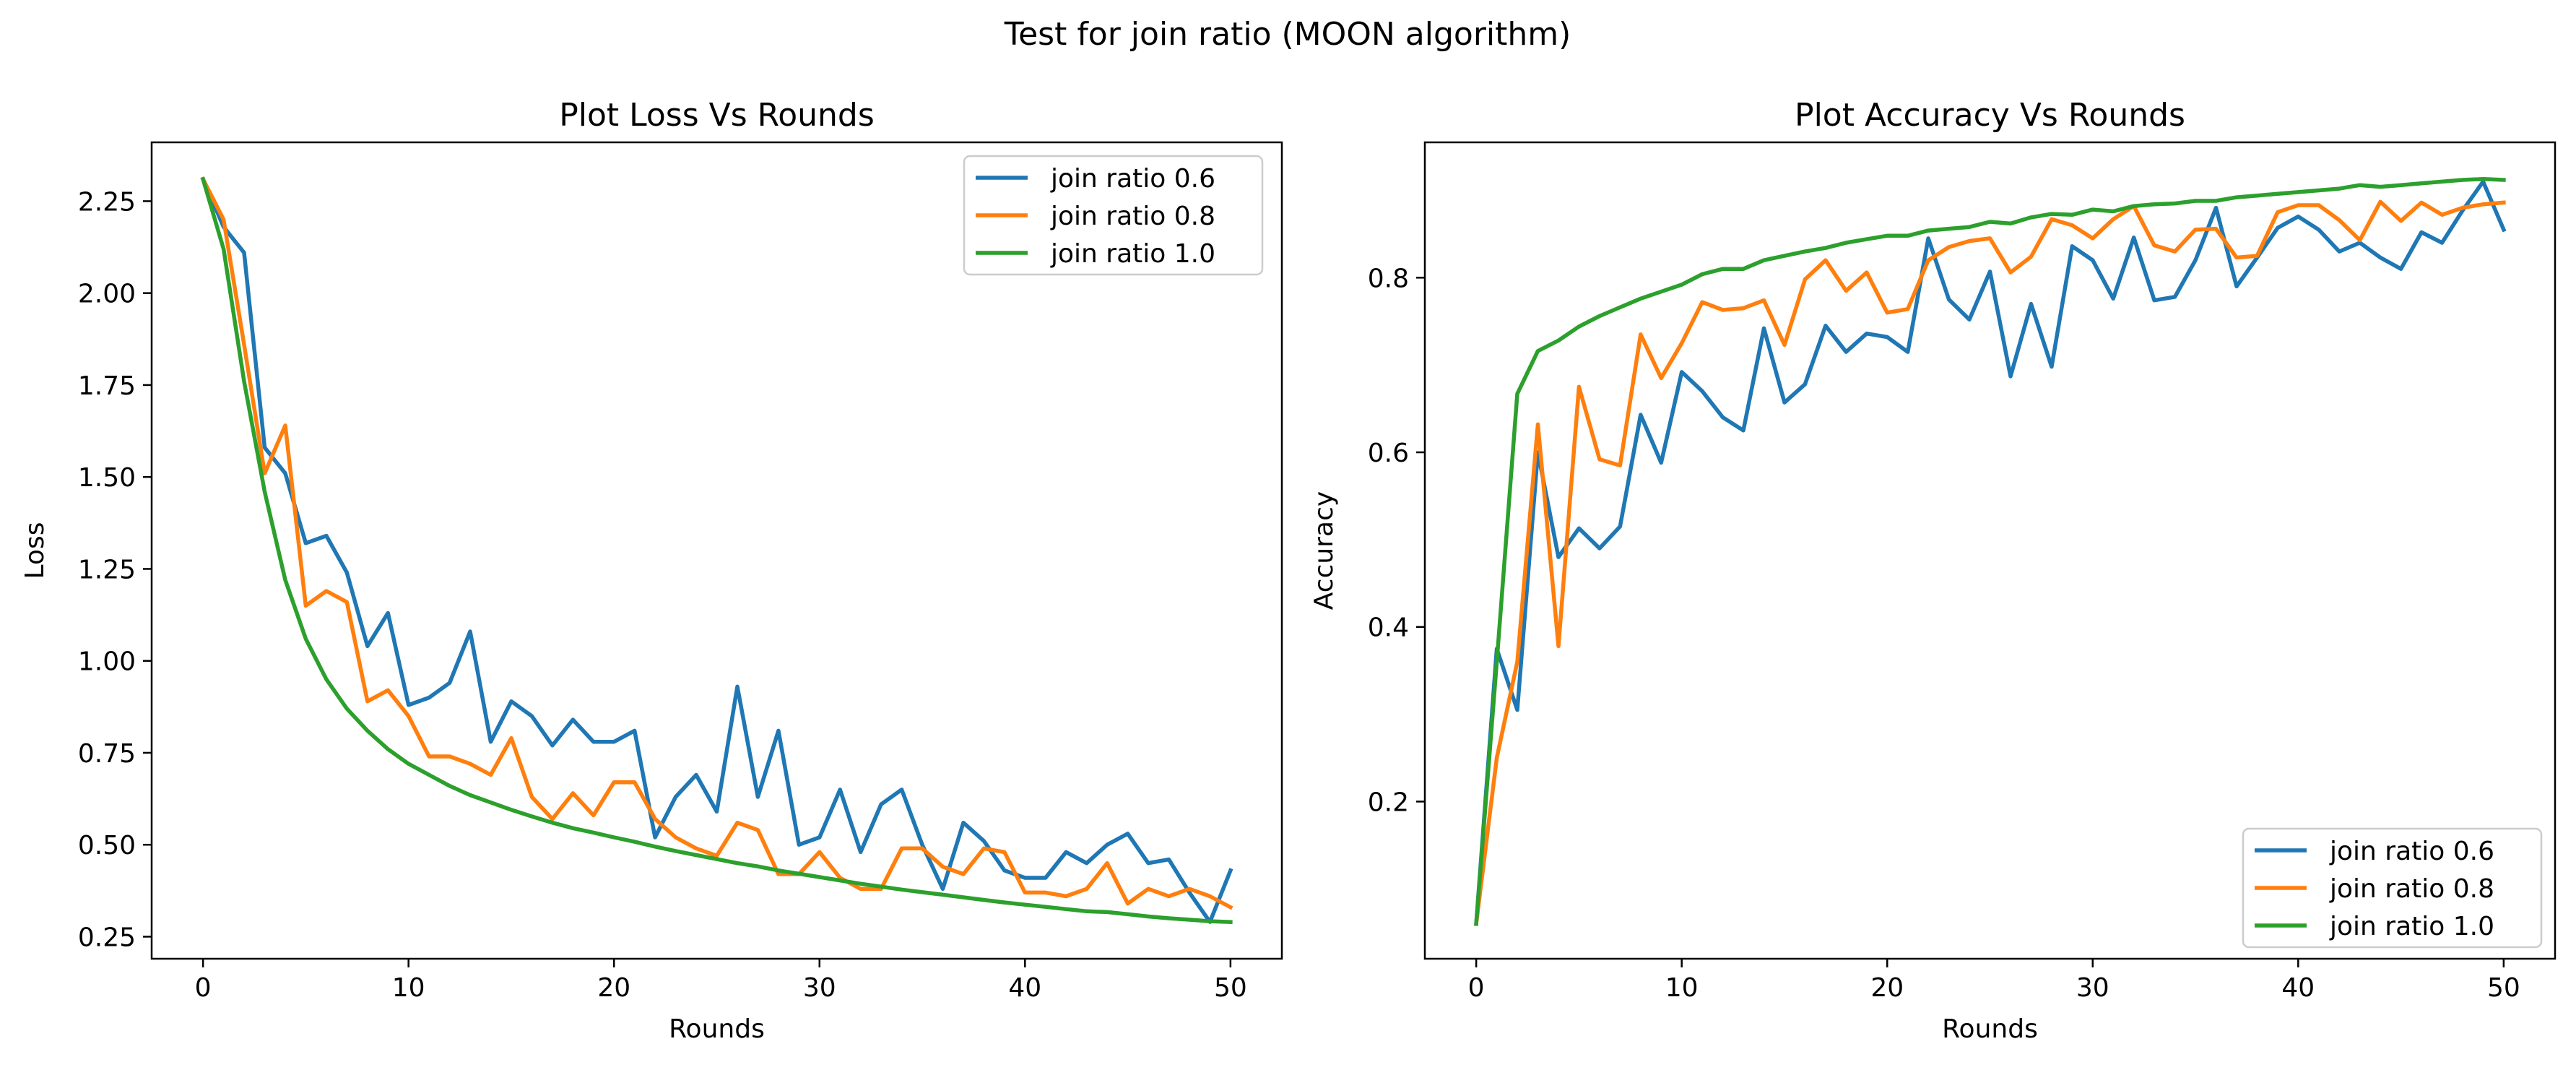 The image size is (2576, 1070). What do you see at coordinates (107, 202) in the screenshot?
I see `loss-y-tick-label: 2.25` at bounding box center [107, 202].